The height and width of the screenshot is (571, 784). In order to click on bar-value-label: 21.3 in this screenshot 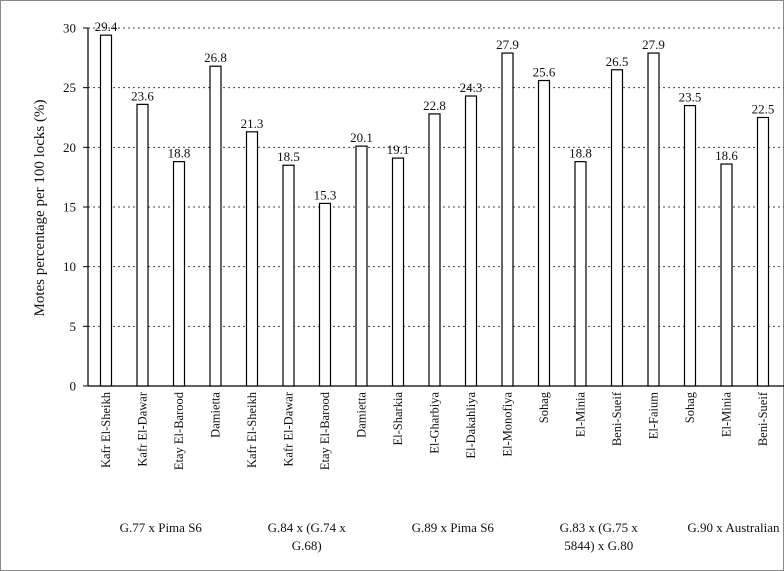, I will do `click(252, 123)`.